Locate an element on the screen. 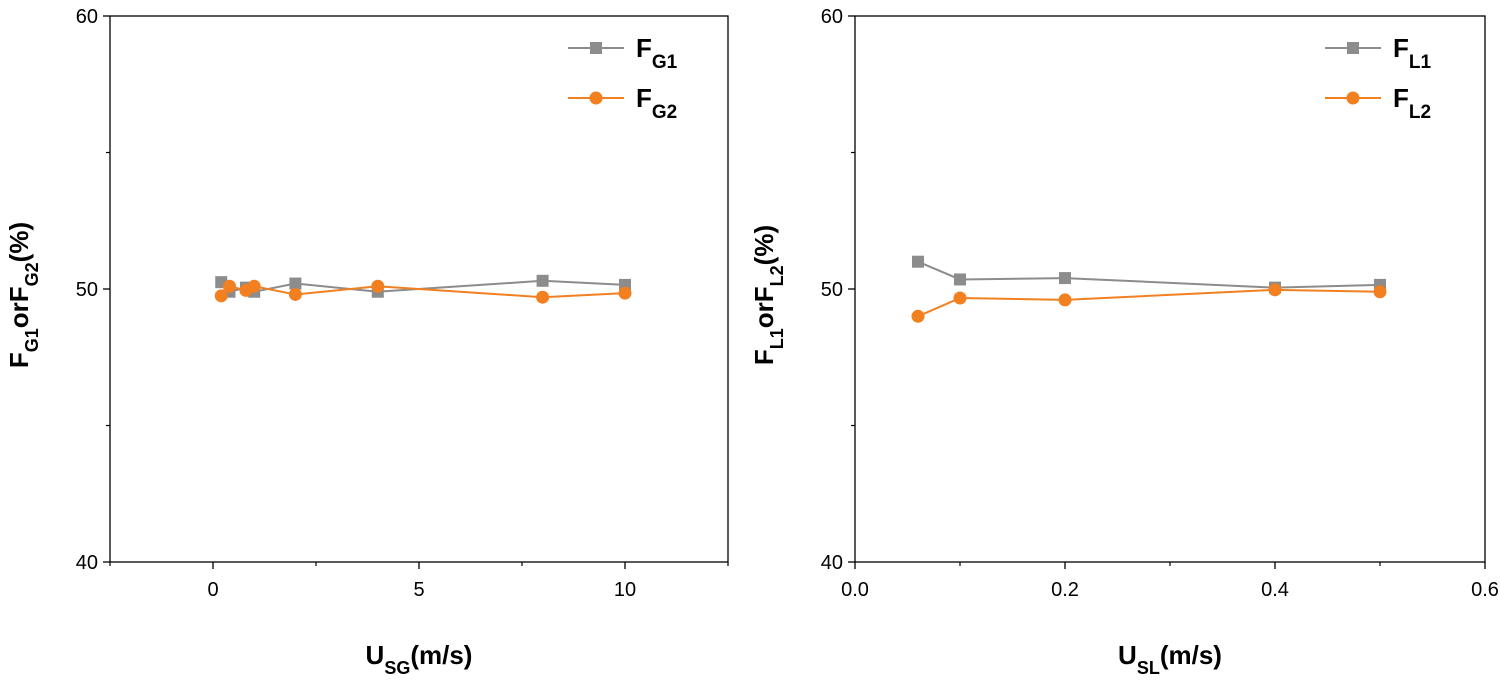 This screenshot has height=680, width=1500. y-axis-label: FL1orFL2(%) is located at coordinates (768, 295).